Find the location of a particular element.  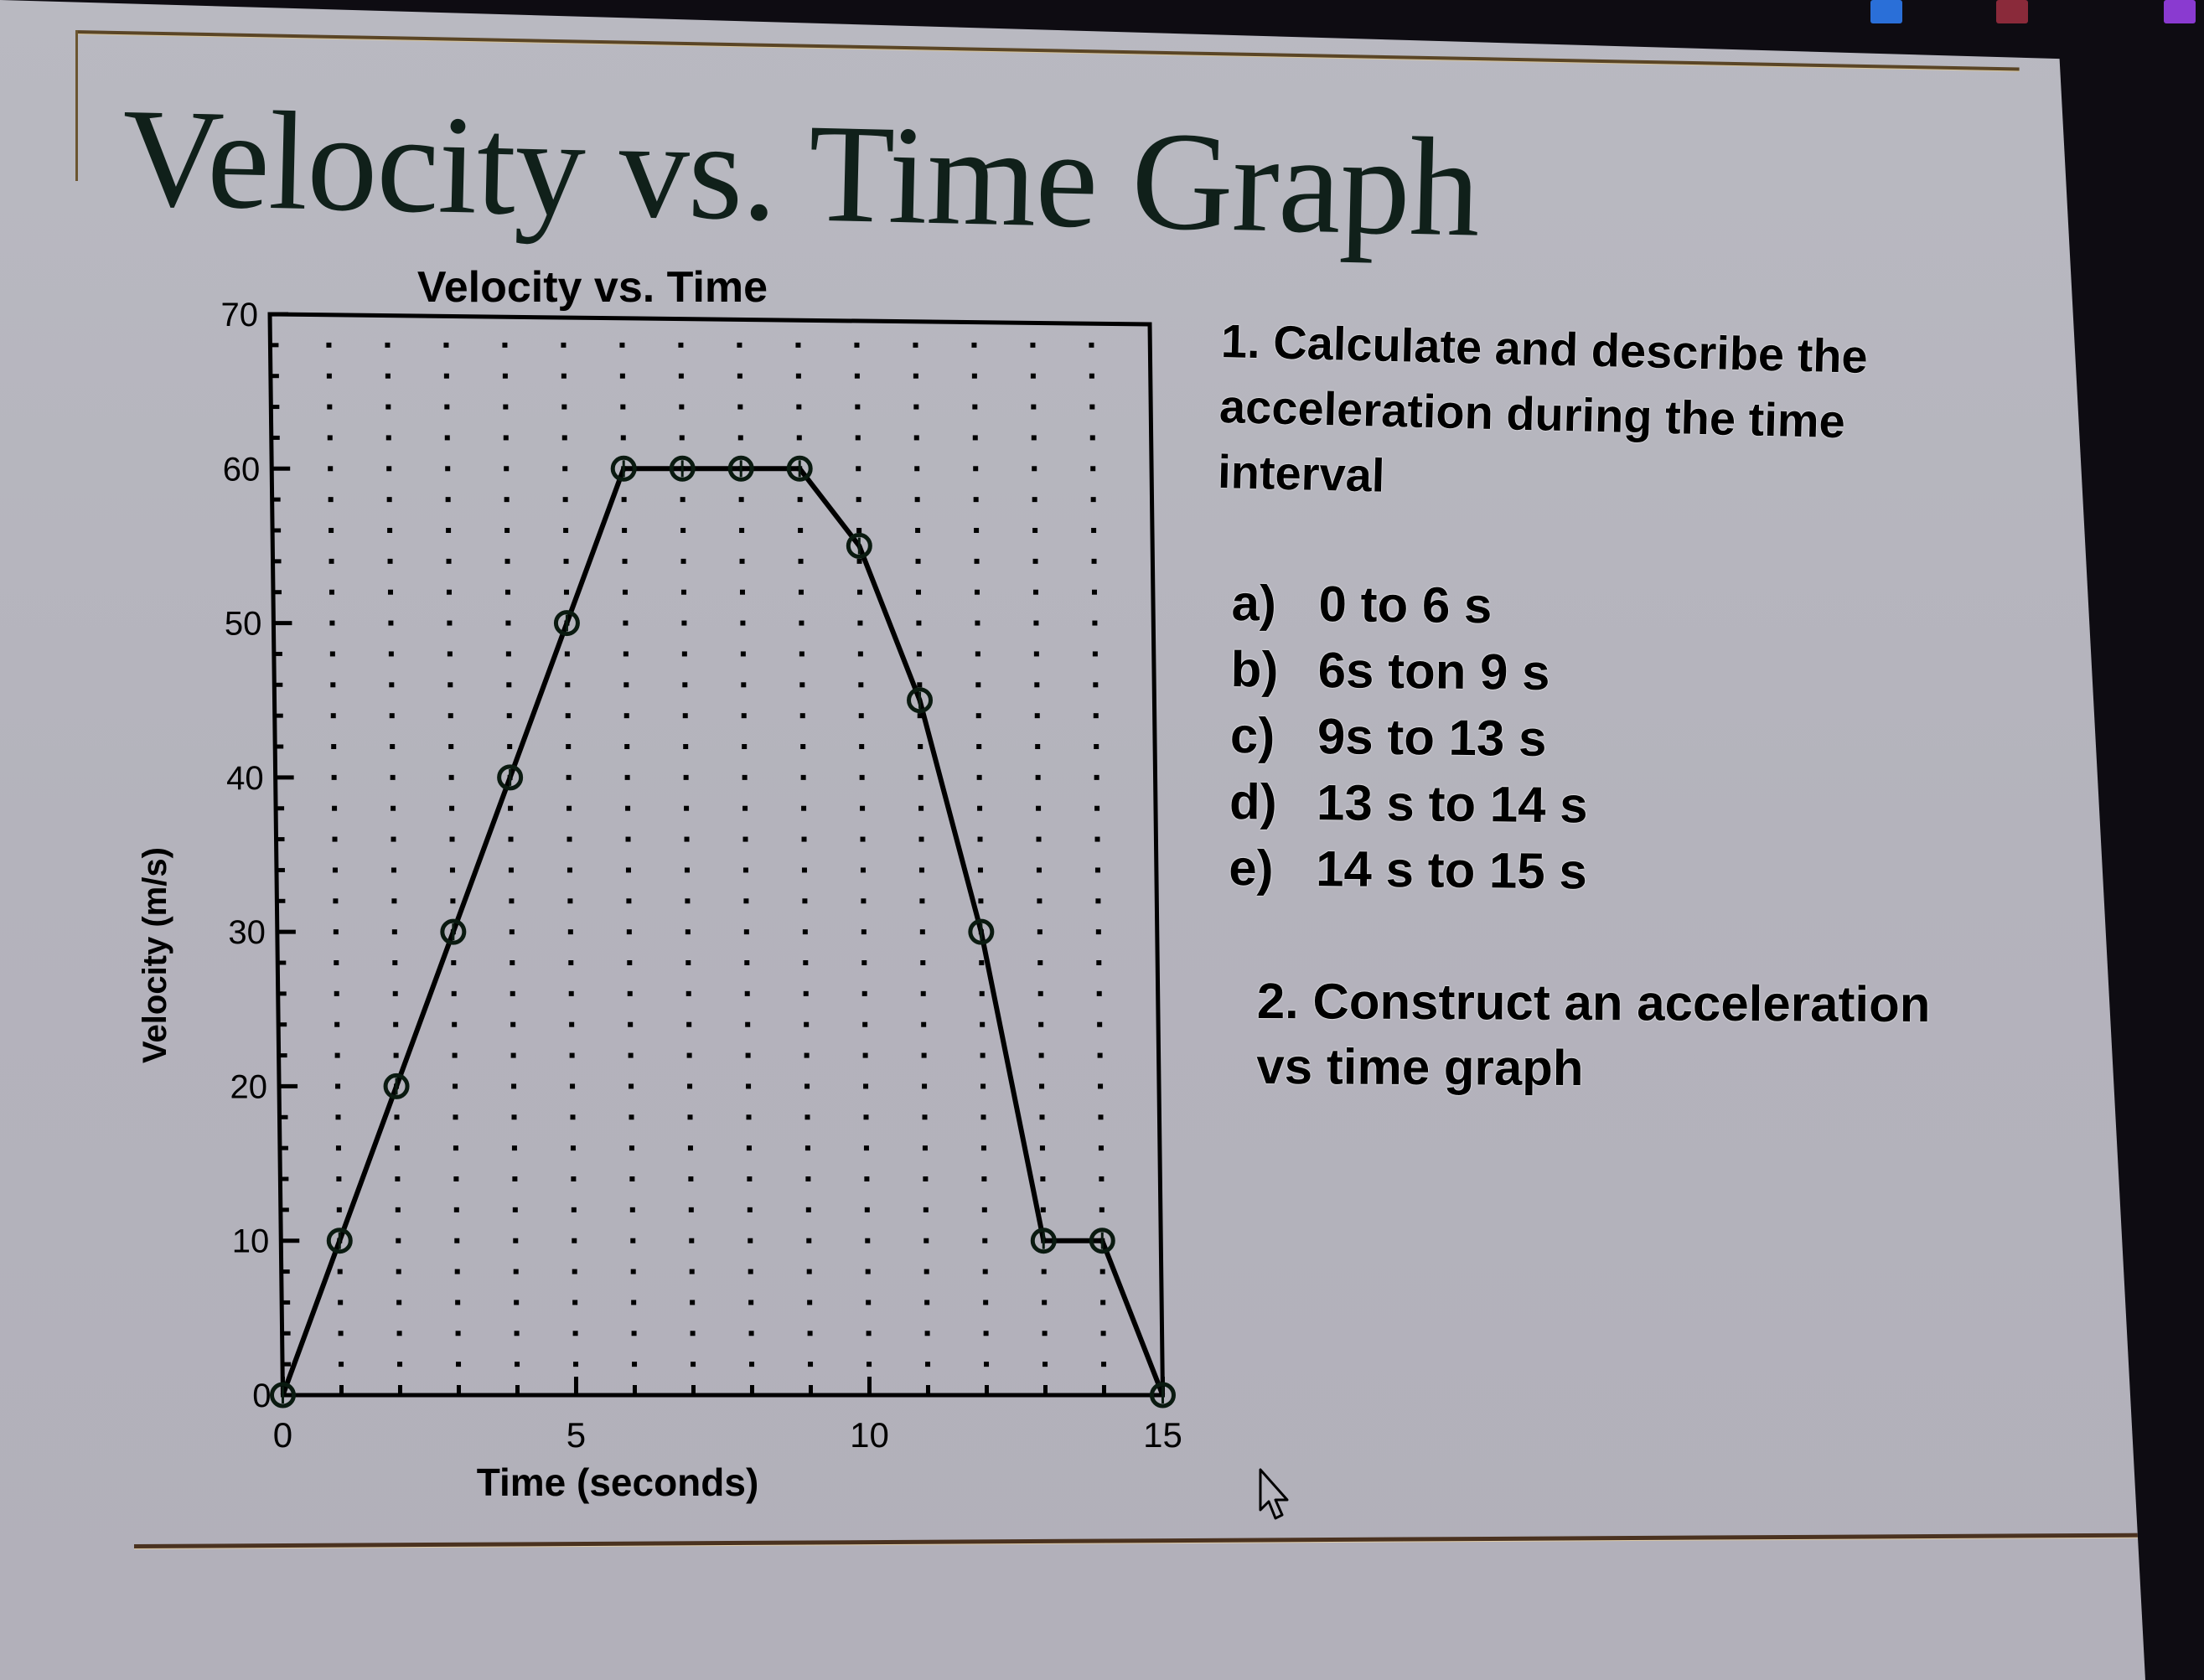

question-2-line: 2. Construct an acceleration is located at coordinates (1593, 1002).